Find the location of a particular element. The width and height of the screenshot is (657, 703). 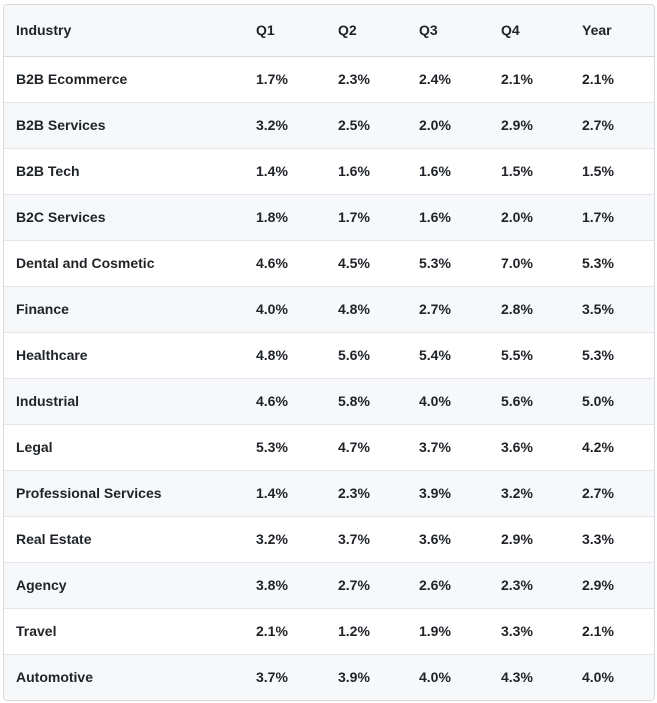

table-row: Industrial 4.6% 5.8% 4.0% 5.6% 5.0% is located at coordinates (329, 400).